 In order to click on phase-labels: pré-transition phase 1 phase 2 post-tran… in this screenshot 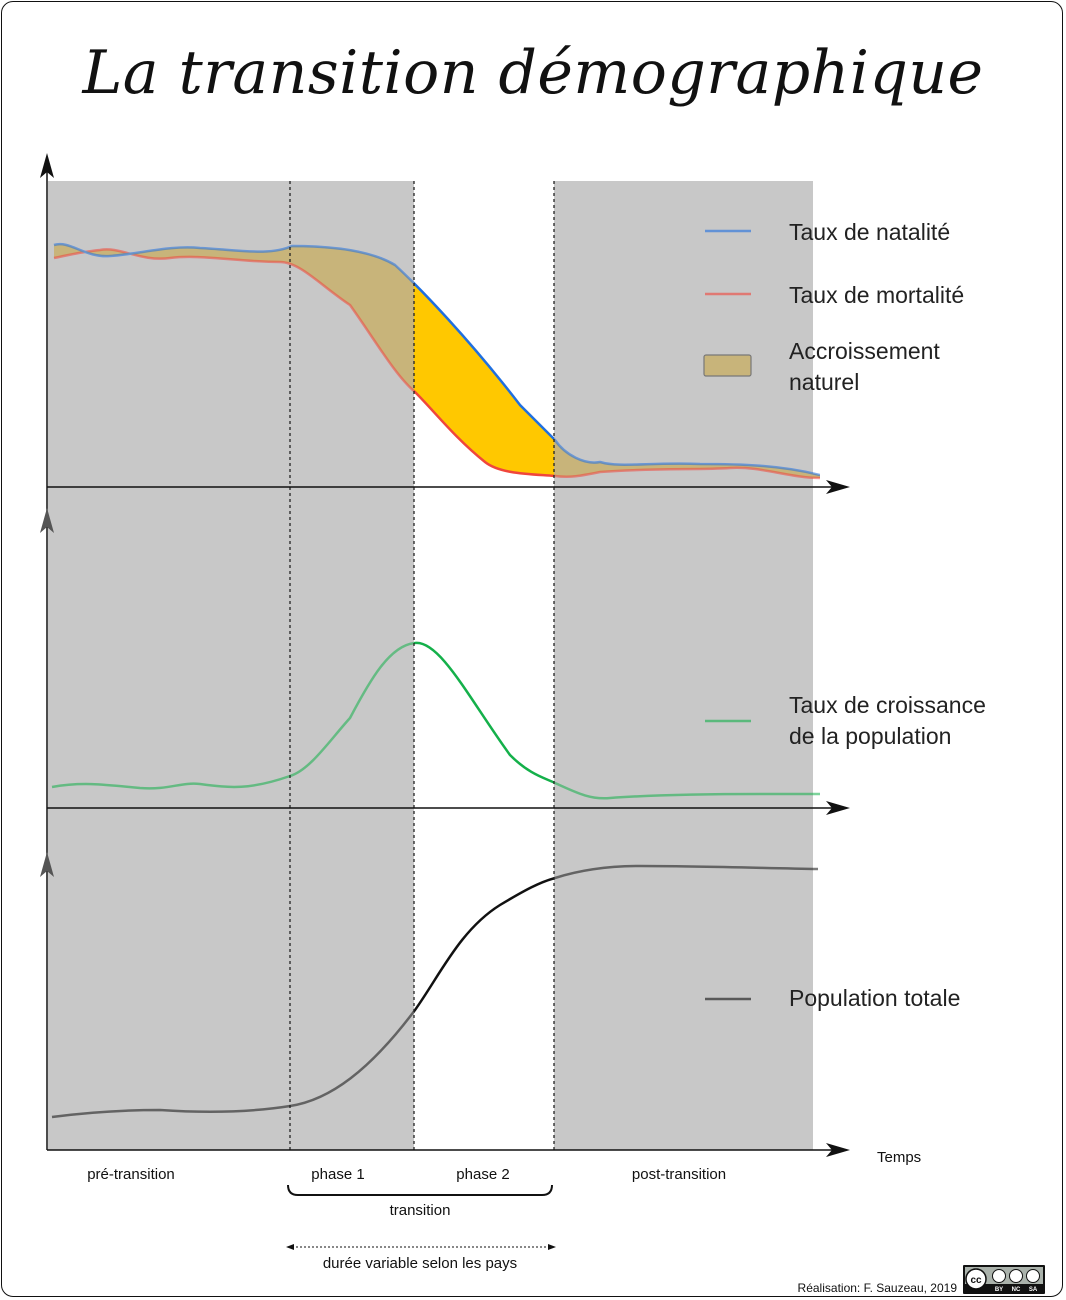, I will do `click(406, 1219)`.